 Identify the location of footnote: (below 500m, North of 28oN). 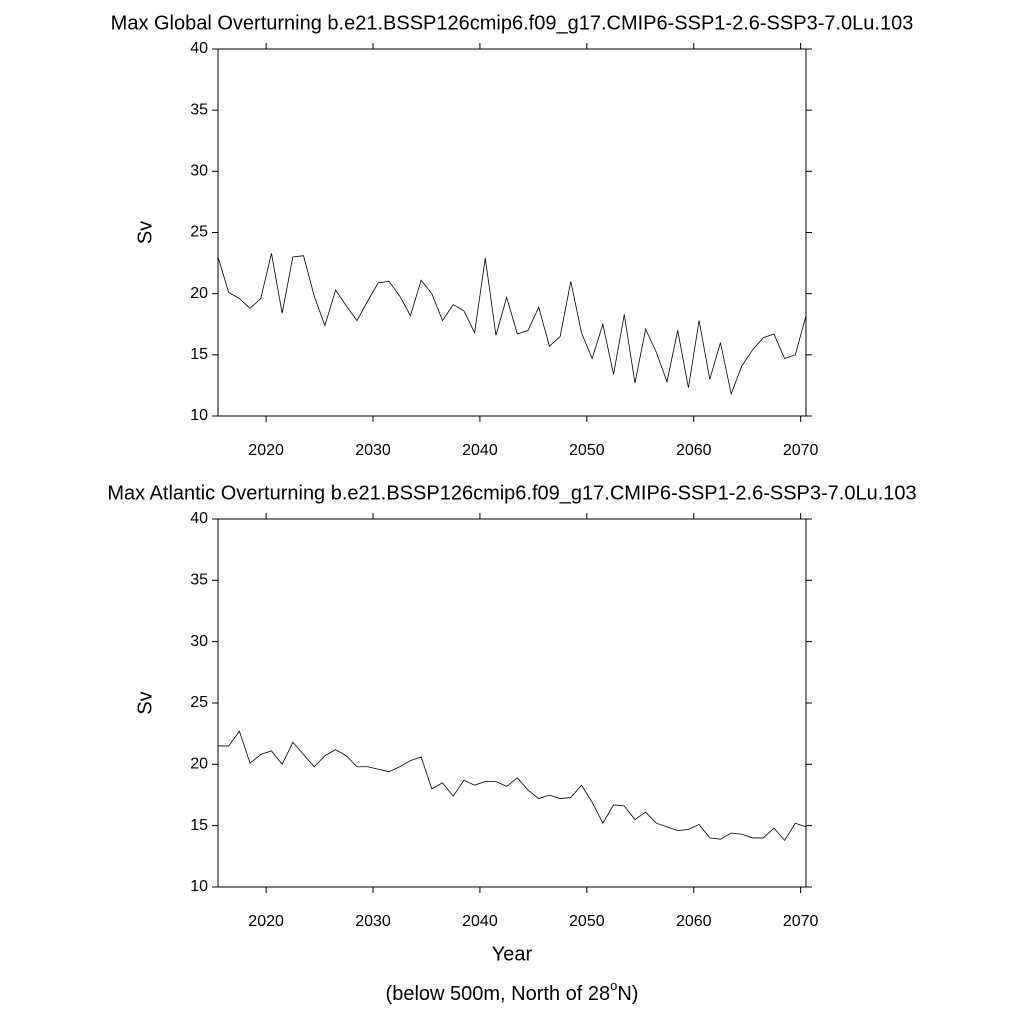
(512, 991).